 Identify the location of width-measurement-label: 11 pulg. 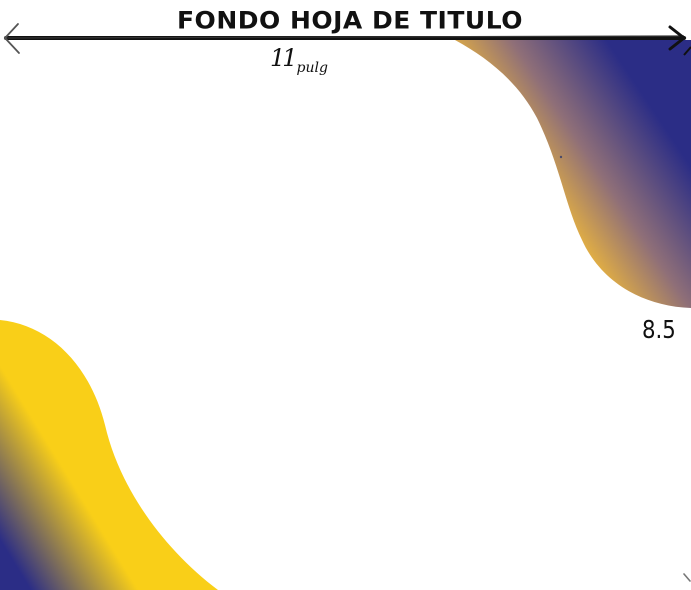
(299, 60).